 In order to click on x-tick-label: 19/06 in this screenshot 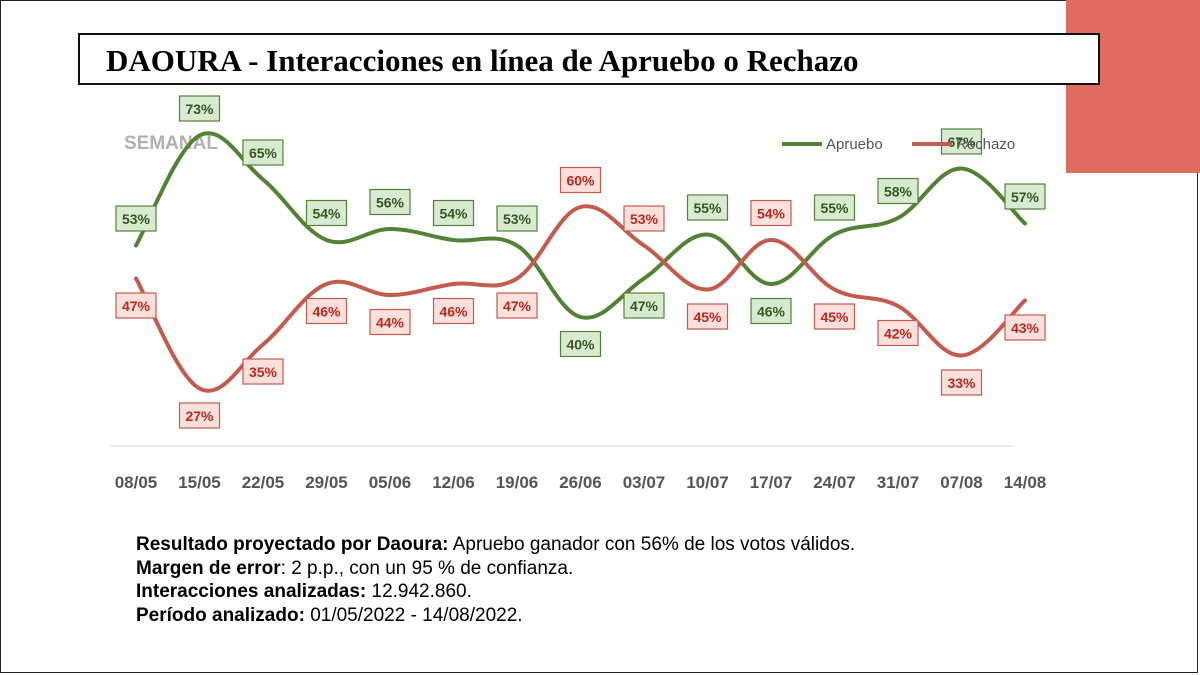, I will do `click(517, 482)`.